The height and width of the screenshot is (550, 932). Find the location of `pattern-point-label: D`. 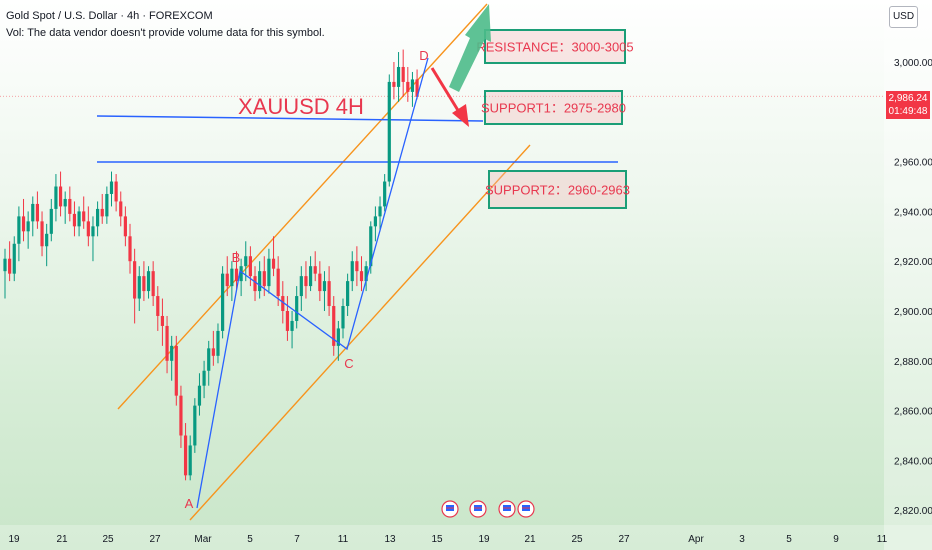

pattern-point-label: D is located at coordinates (423, 55).